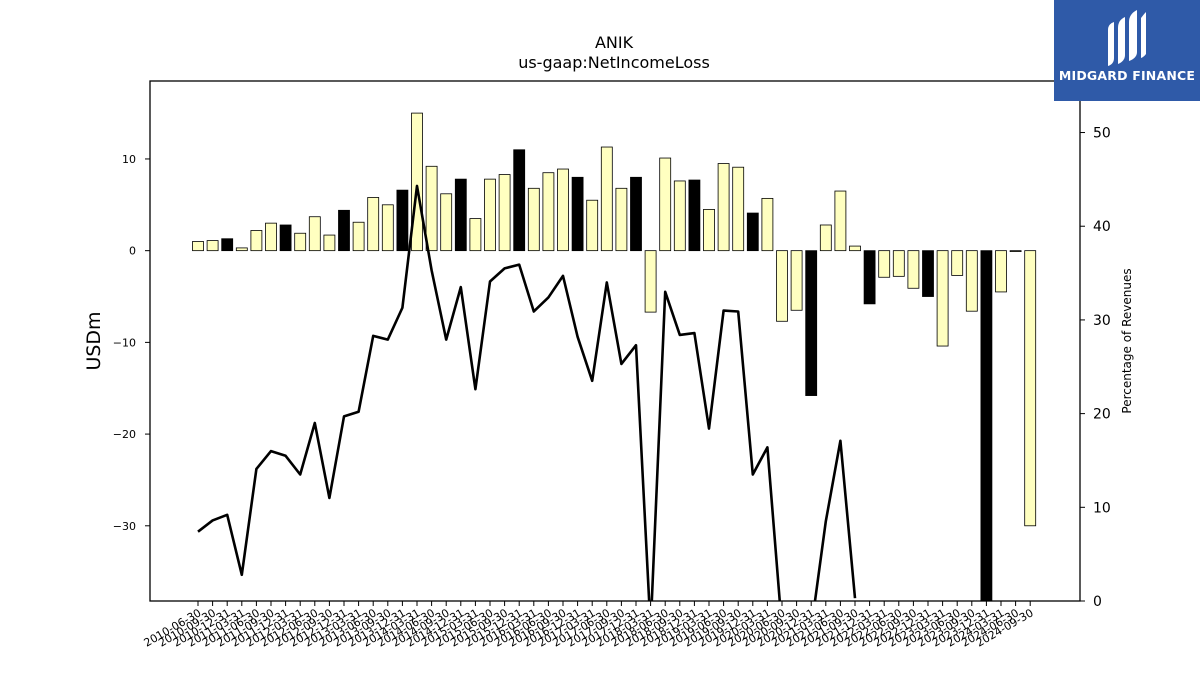 The height and width of the screenshot is (675, 1200). What do you see at coordinates (614, 62) in the screenshot?
I see `chart-subtitle: us-gaap:NetIncomeLoss` at bounding box center [614, 62].